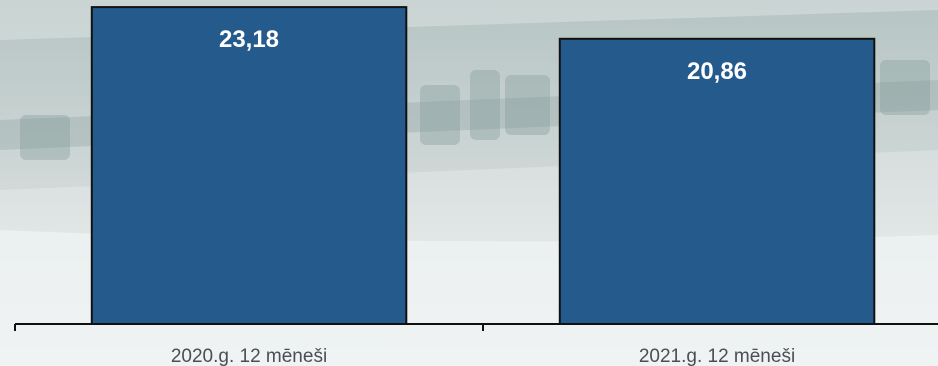  I want to click on data-label-2: 20,86, so click(717, 71).